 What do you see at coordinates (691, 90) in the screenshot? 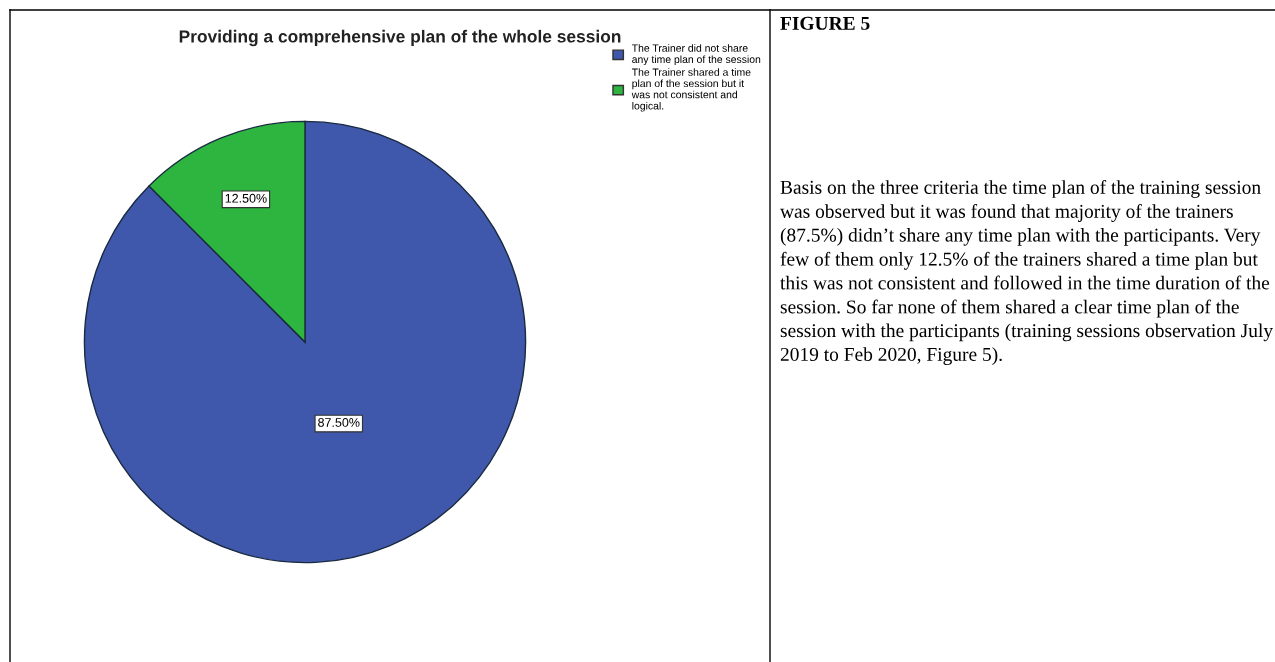
I see `legend-label: The Trainer shared a time plan of the session but it was not consistent and logical.` at bounding box center [691, 90].